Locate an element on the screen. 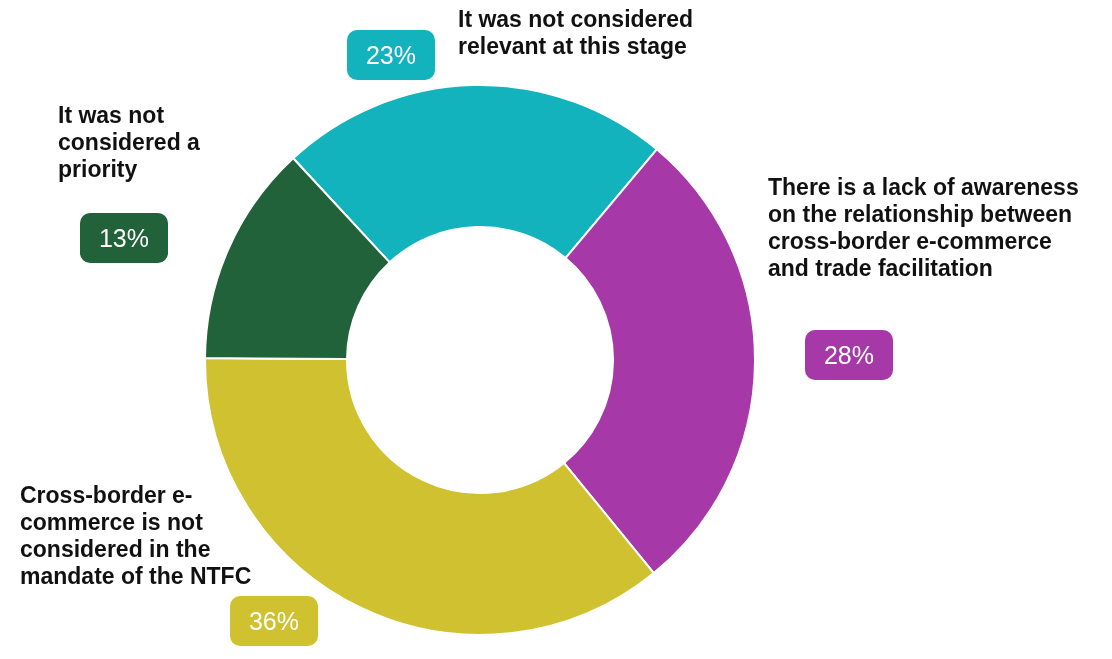  data-label: 23% is located at coordinates (391, 55).